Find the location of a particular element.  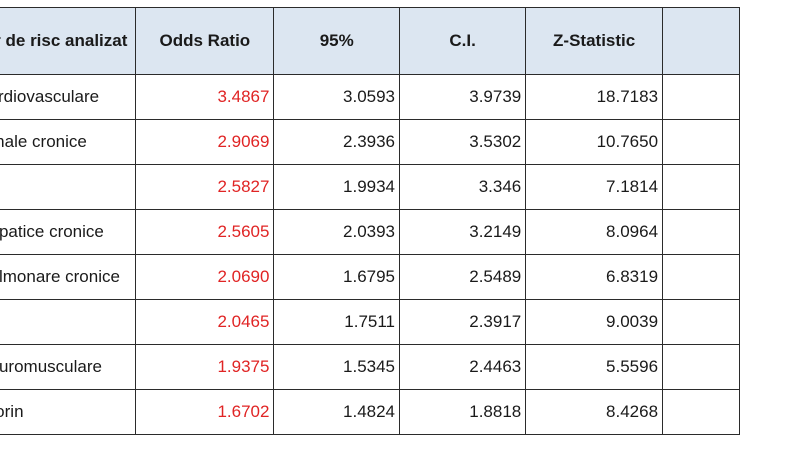

cell-odds-ratio: 2.0690 is located at coordinates (205, 277).